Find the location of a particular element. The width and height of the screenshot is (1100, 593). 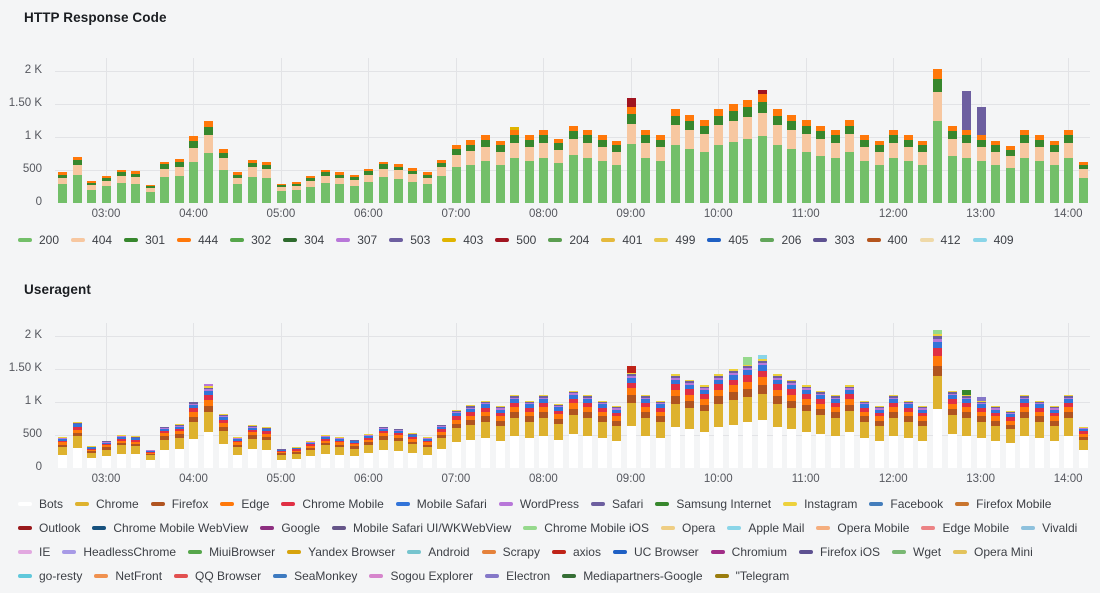

legend-item-200: 200 is located at coordinates (38, 239).